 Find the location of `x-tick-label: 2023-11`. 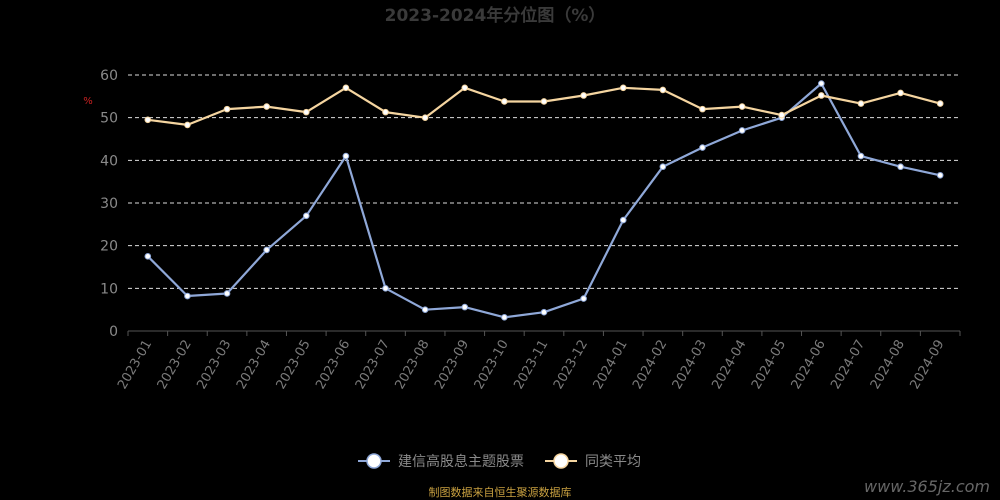

x-tick-label: 2023-11 is located at coordinates (531, 365).